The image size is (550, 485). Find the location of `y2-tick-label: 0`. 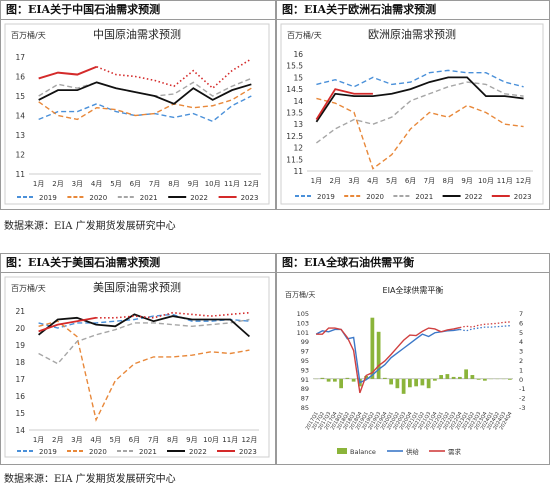

y2-tick-label: 0 is located at coordinates (521, 380).